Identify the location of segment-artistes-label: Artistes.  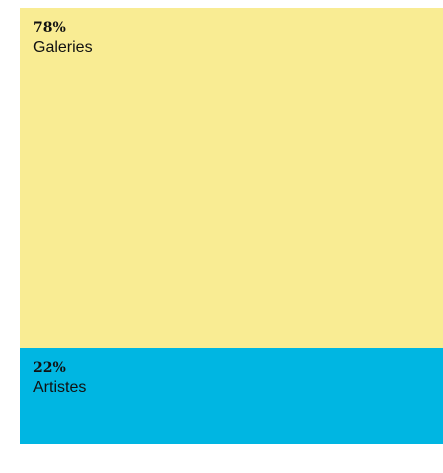
(60, 387).